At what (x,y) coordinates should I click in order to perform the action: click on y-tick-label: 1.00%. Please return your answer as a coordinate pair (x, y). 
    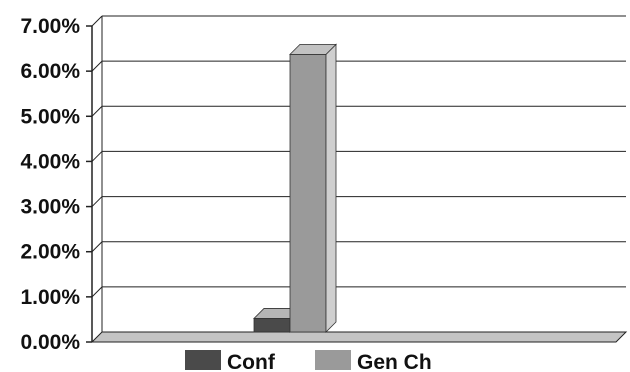
    Looking at the image, I should click on (50, 297).